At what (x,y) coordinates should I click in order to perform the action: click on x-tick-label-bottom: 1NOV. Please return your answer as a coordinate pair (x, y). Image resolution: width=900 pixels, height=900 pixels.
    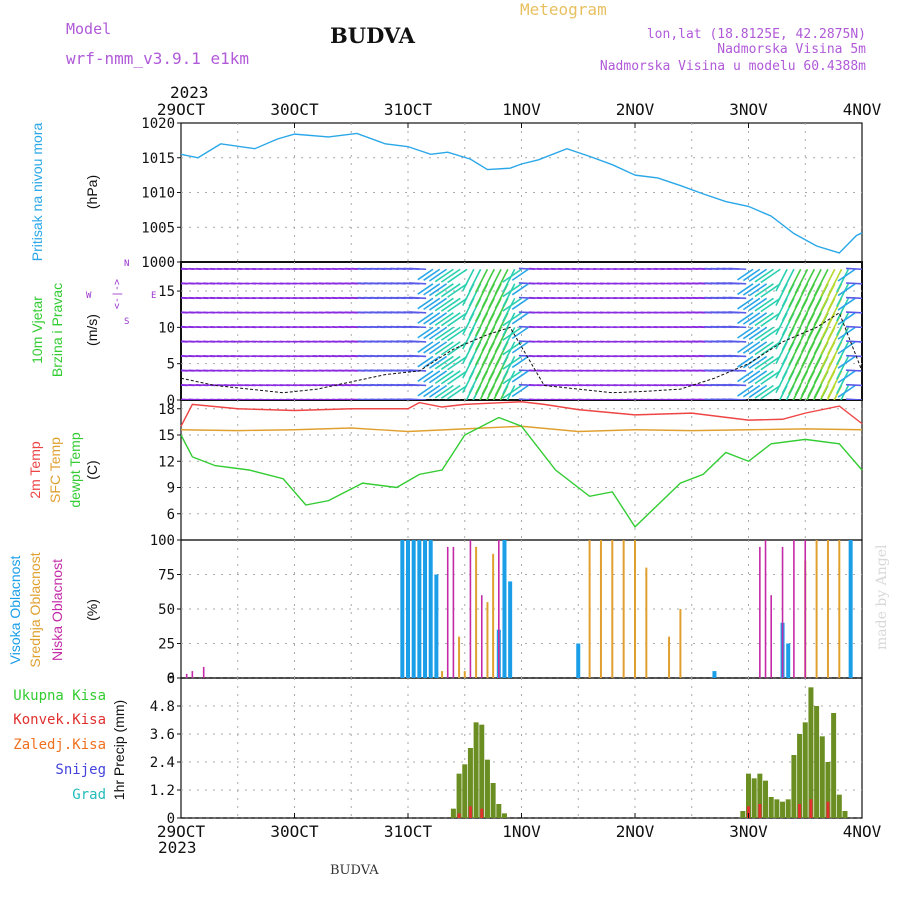
    Looking at the image, I should click on (521, 831).